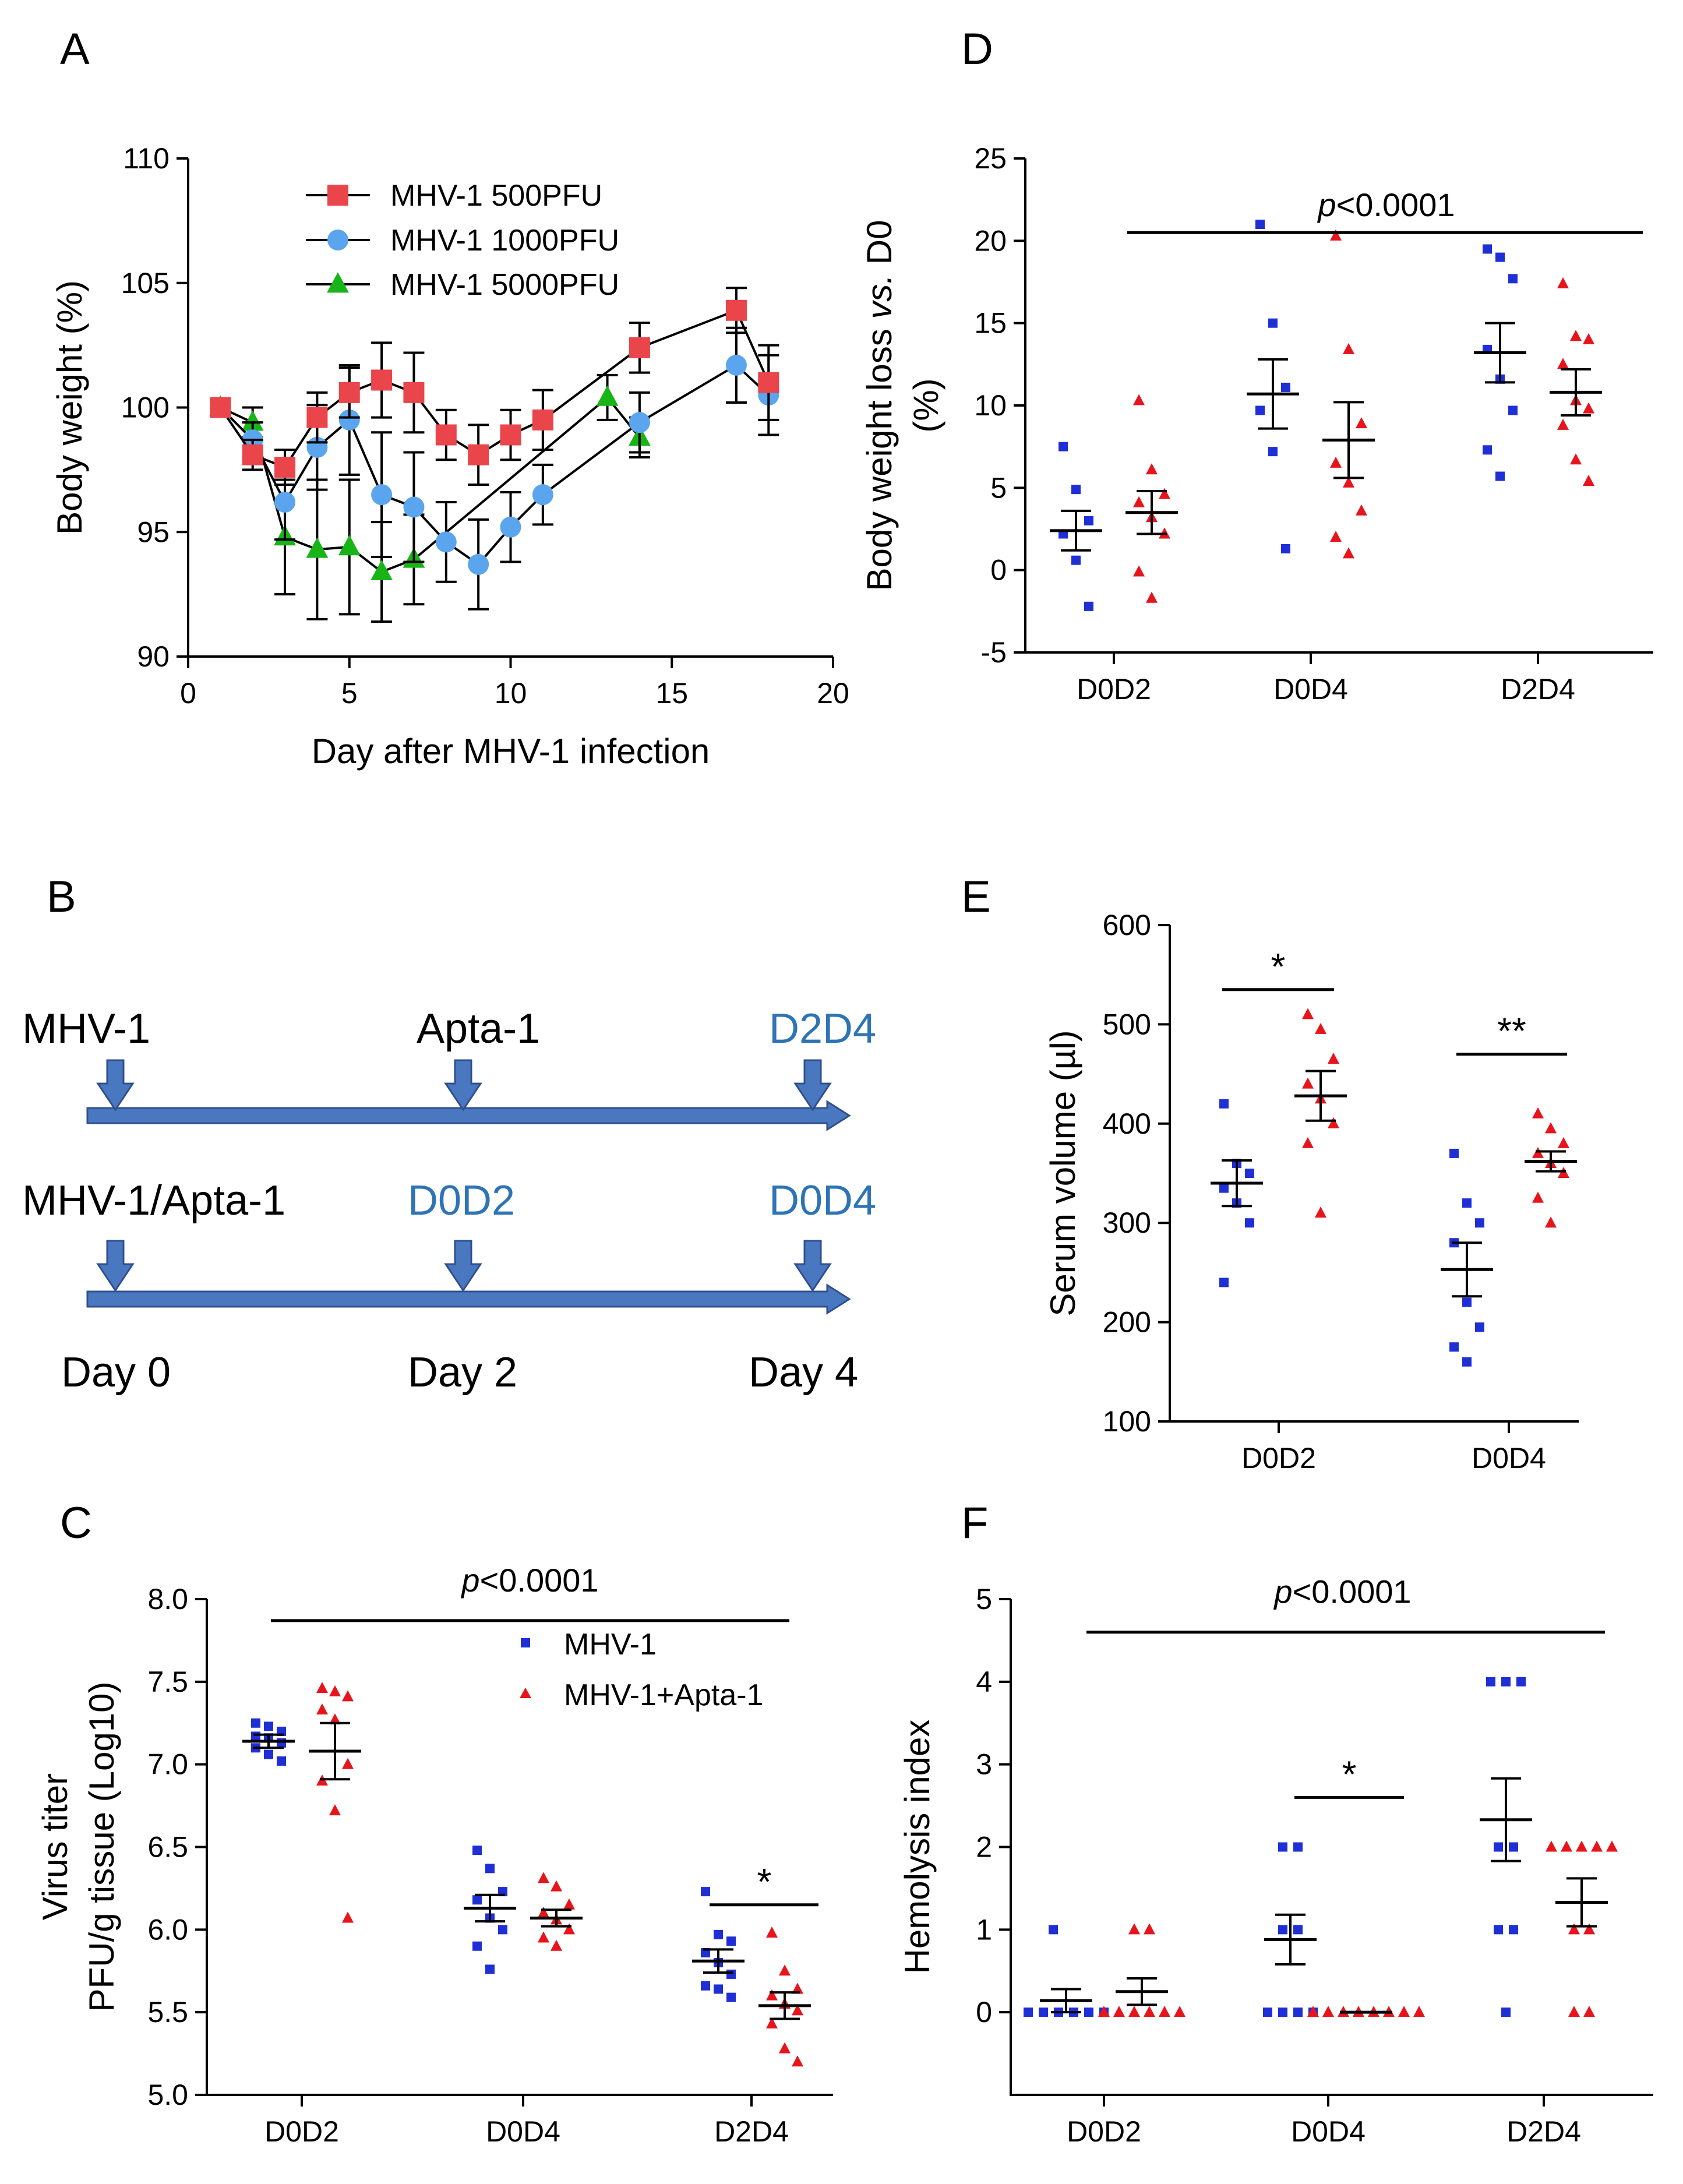  I want to click on p-value-label: p<0.0001, so click(529, 1580).